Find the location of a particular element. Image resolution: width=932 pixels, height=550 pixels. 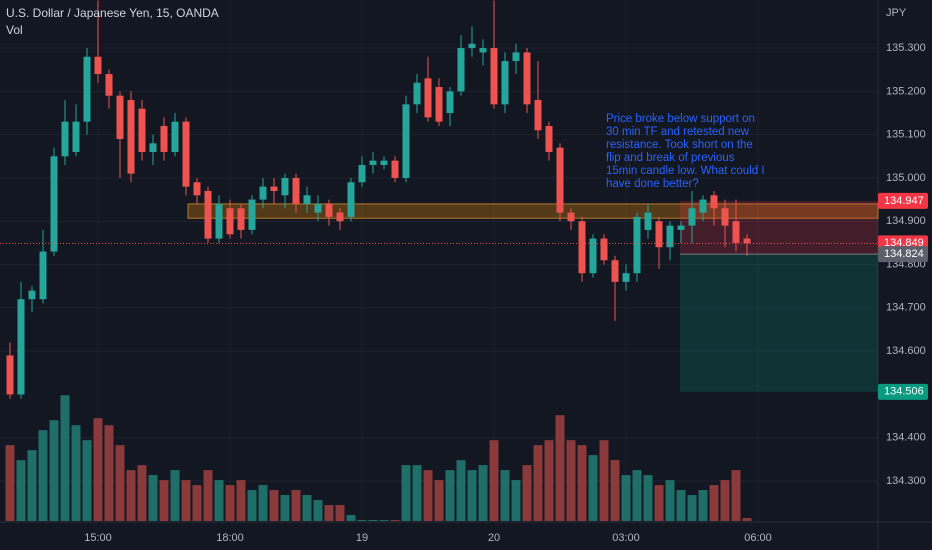

entry-price-tag: 134.824 is located at coordinates (904, 254).